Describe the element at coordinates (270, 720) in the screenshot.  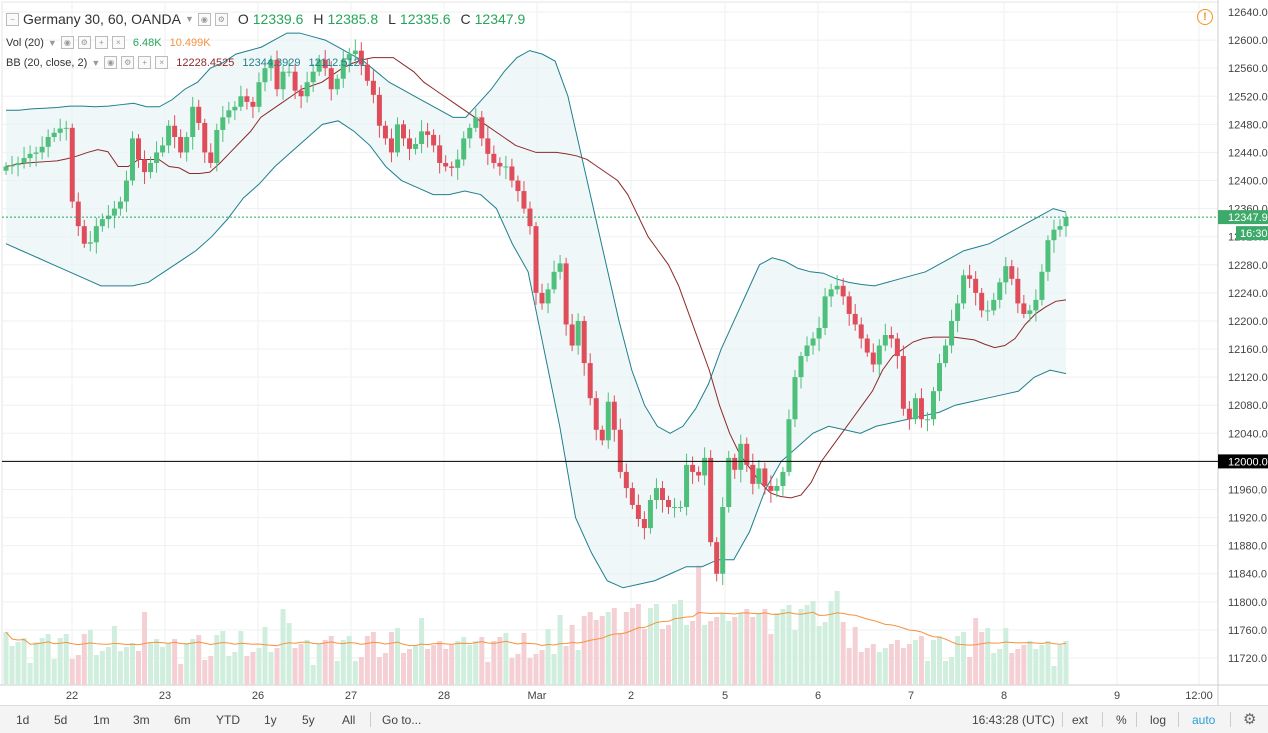
I see `range-1y: 1y` at that location.